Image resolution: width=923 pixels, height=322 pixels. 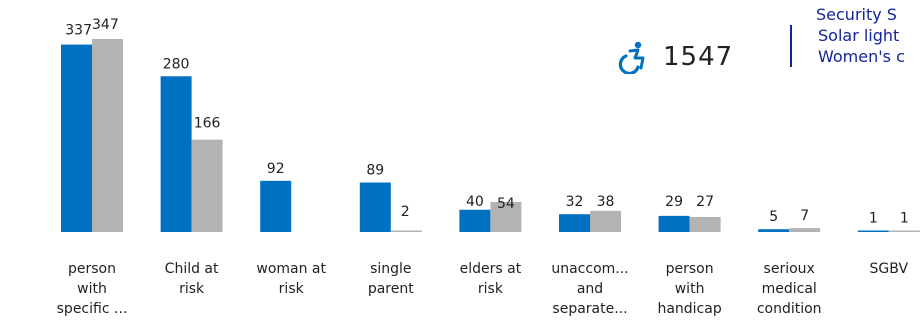 I want to click on data-label: 54, so click(x=506, y=204).